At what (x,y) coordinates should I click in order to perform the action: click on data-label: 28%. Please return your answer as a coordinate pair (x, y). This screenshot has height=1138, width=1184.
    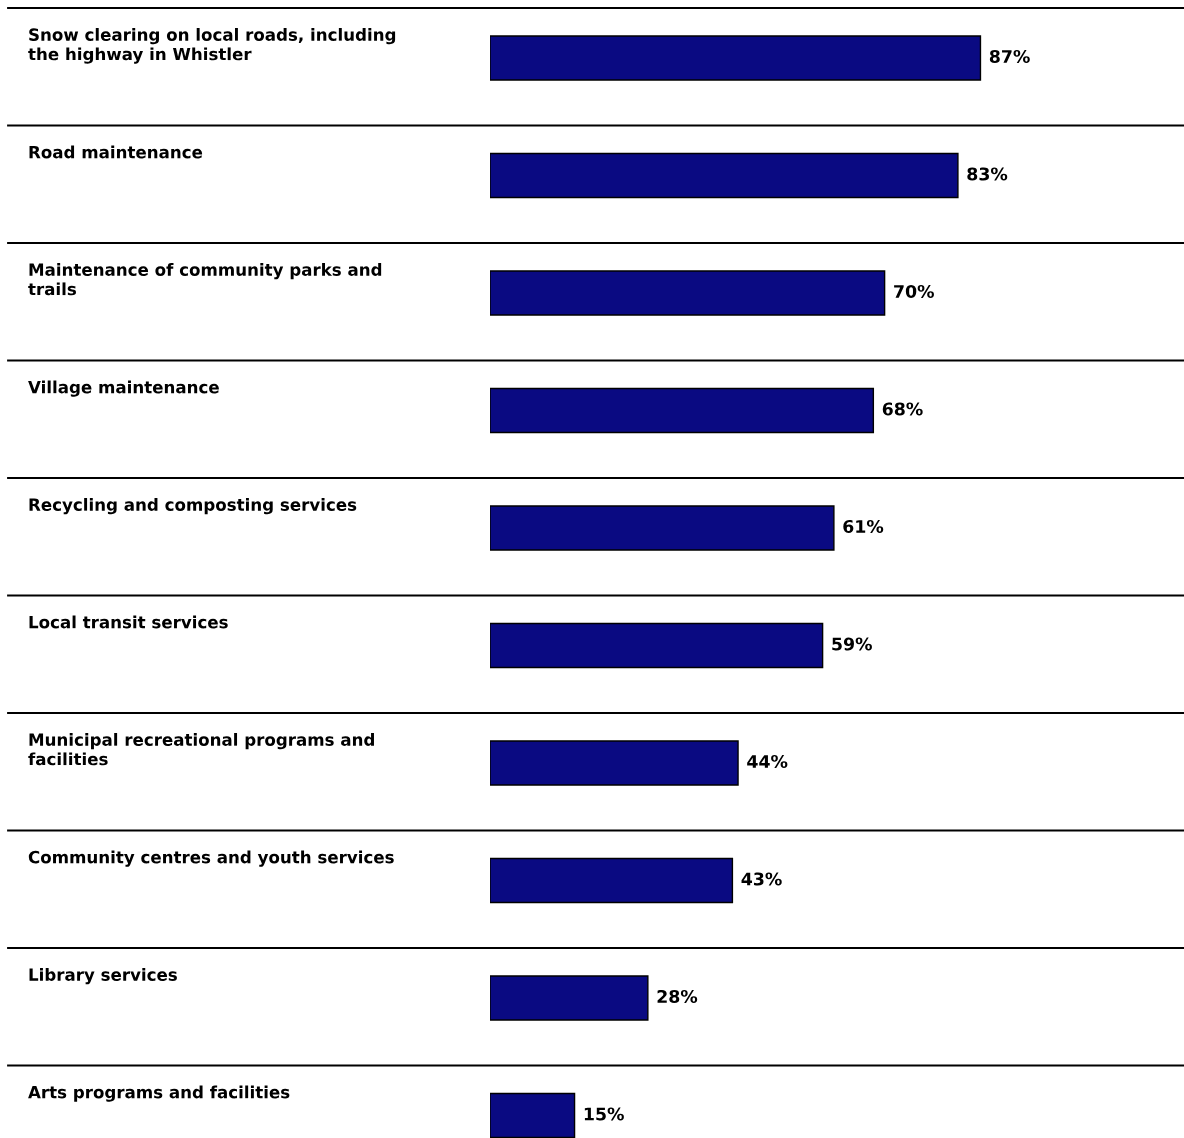
    Looking at the image, I should click on (677, 996).